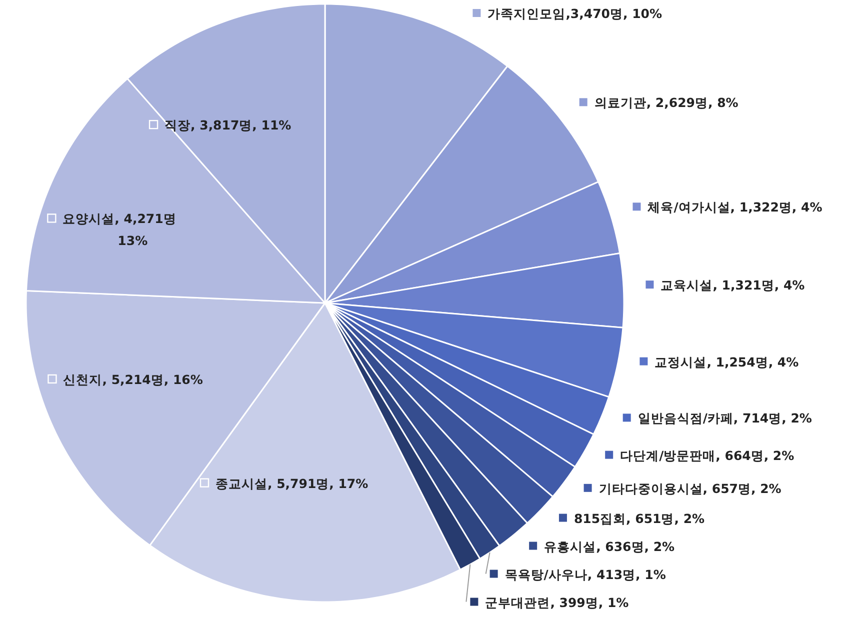 The height and width of the screenshot is (627, 867). What do you see at coordinates (640, 518) in the screenshot?
I see `legend-label: 815집회, 651명, 2%` at bounding box center [640, 518].